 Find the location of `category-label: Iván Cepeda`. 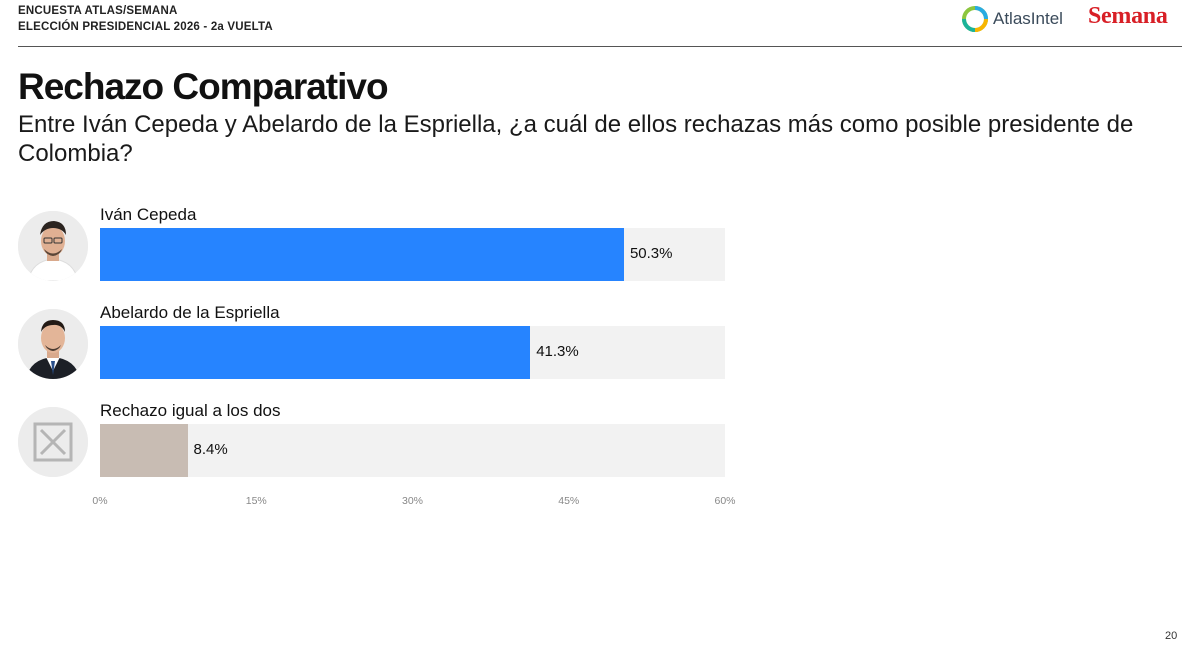

category-label: Iván Cepeda is located at coordinates (148, 214).